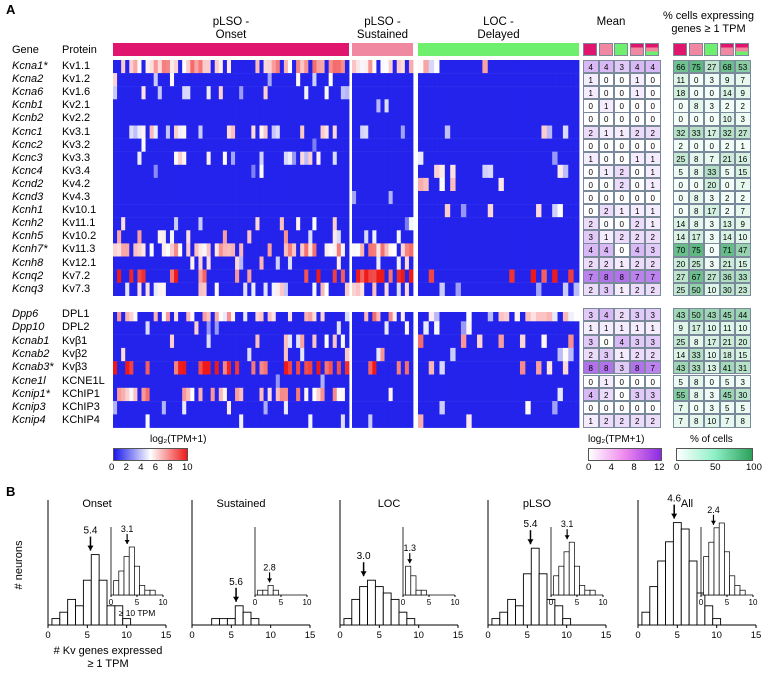 This screenshot has height=695, width=767. I want to click on inset-bar, so click(732, 585).